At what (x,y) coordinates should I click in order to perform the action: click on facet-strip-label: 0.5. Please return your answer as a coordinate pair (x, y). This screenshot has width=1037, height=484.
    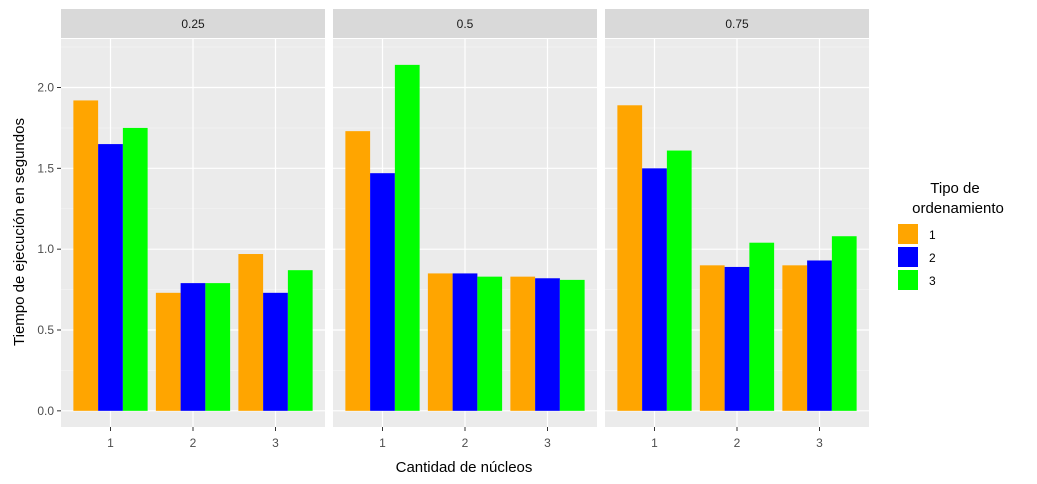
    Looking at the image, I should click on (465, 24).